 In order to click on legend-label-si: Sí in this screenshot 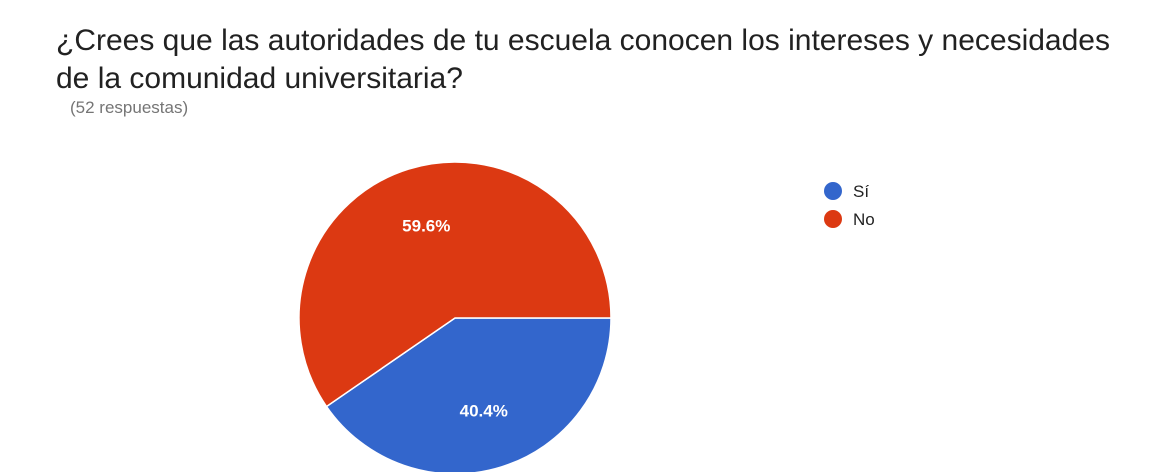, I will do `click(861, 191)`.